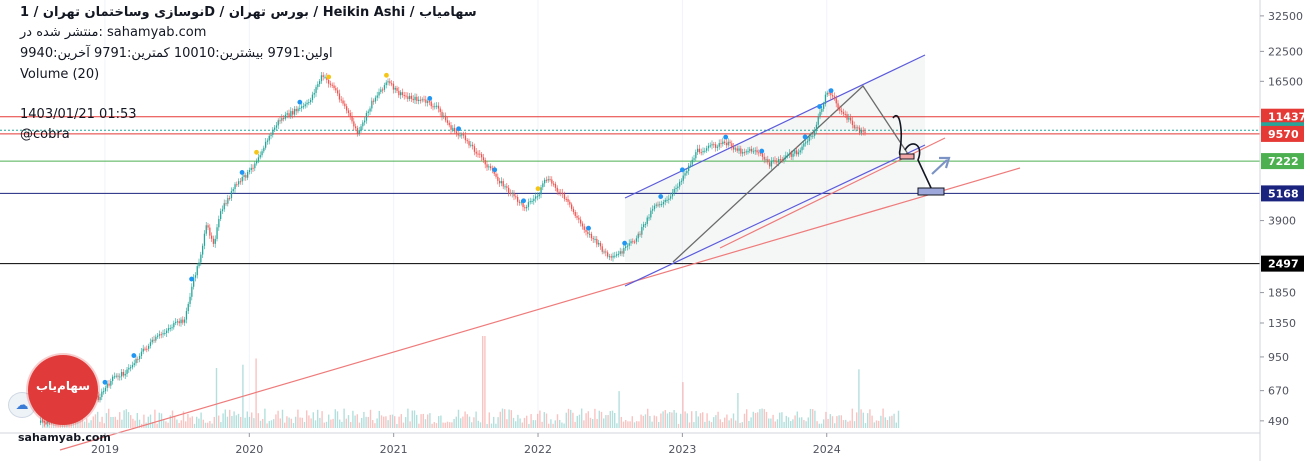 The height and width of the screenshot is (461, 1310). Describe the element at coordinates (45, 134) in the screenshot. I see `author: @cobra` at that location.